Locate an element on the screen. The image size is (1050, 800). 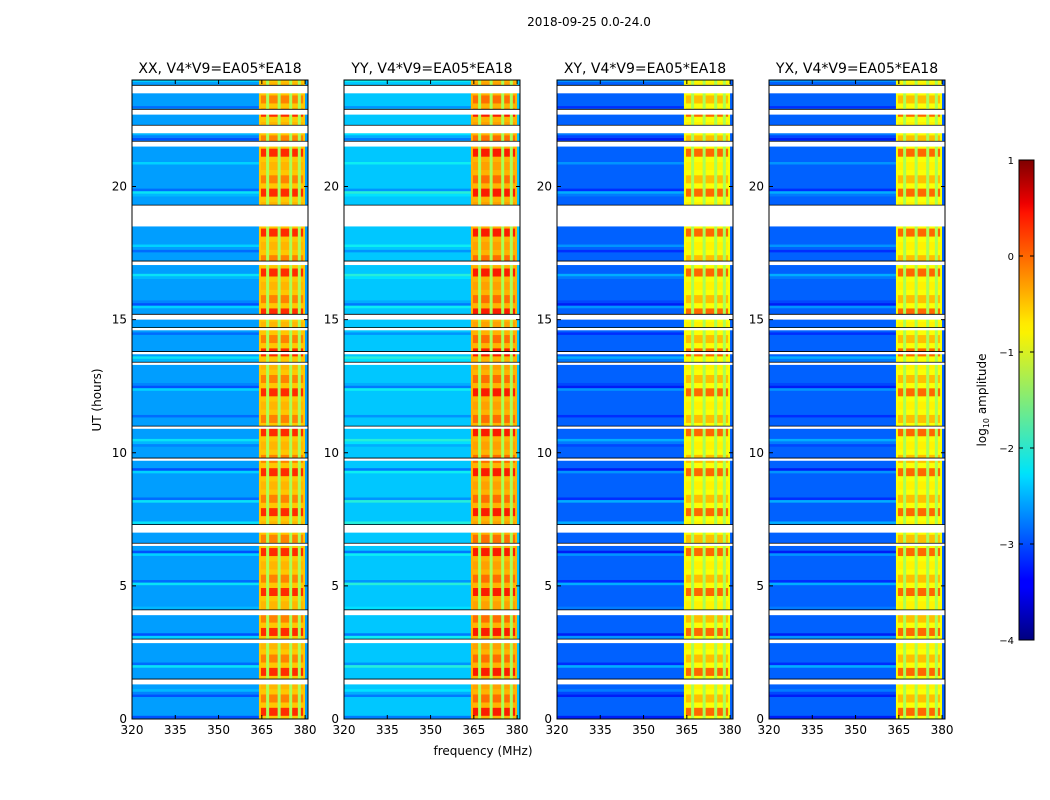
x-tick-label: 380 is located at coordinates (942, 730).